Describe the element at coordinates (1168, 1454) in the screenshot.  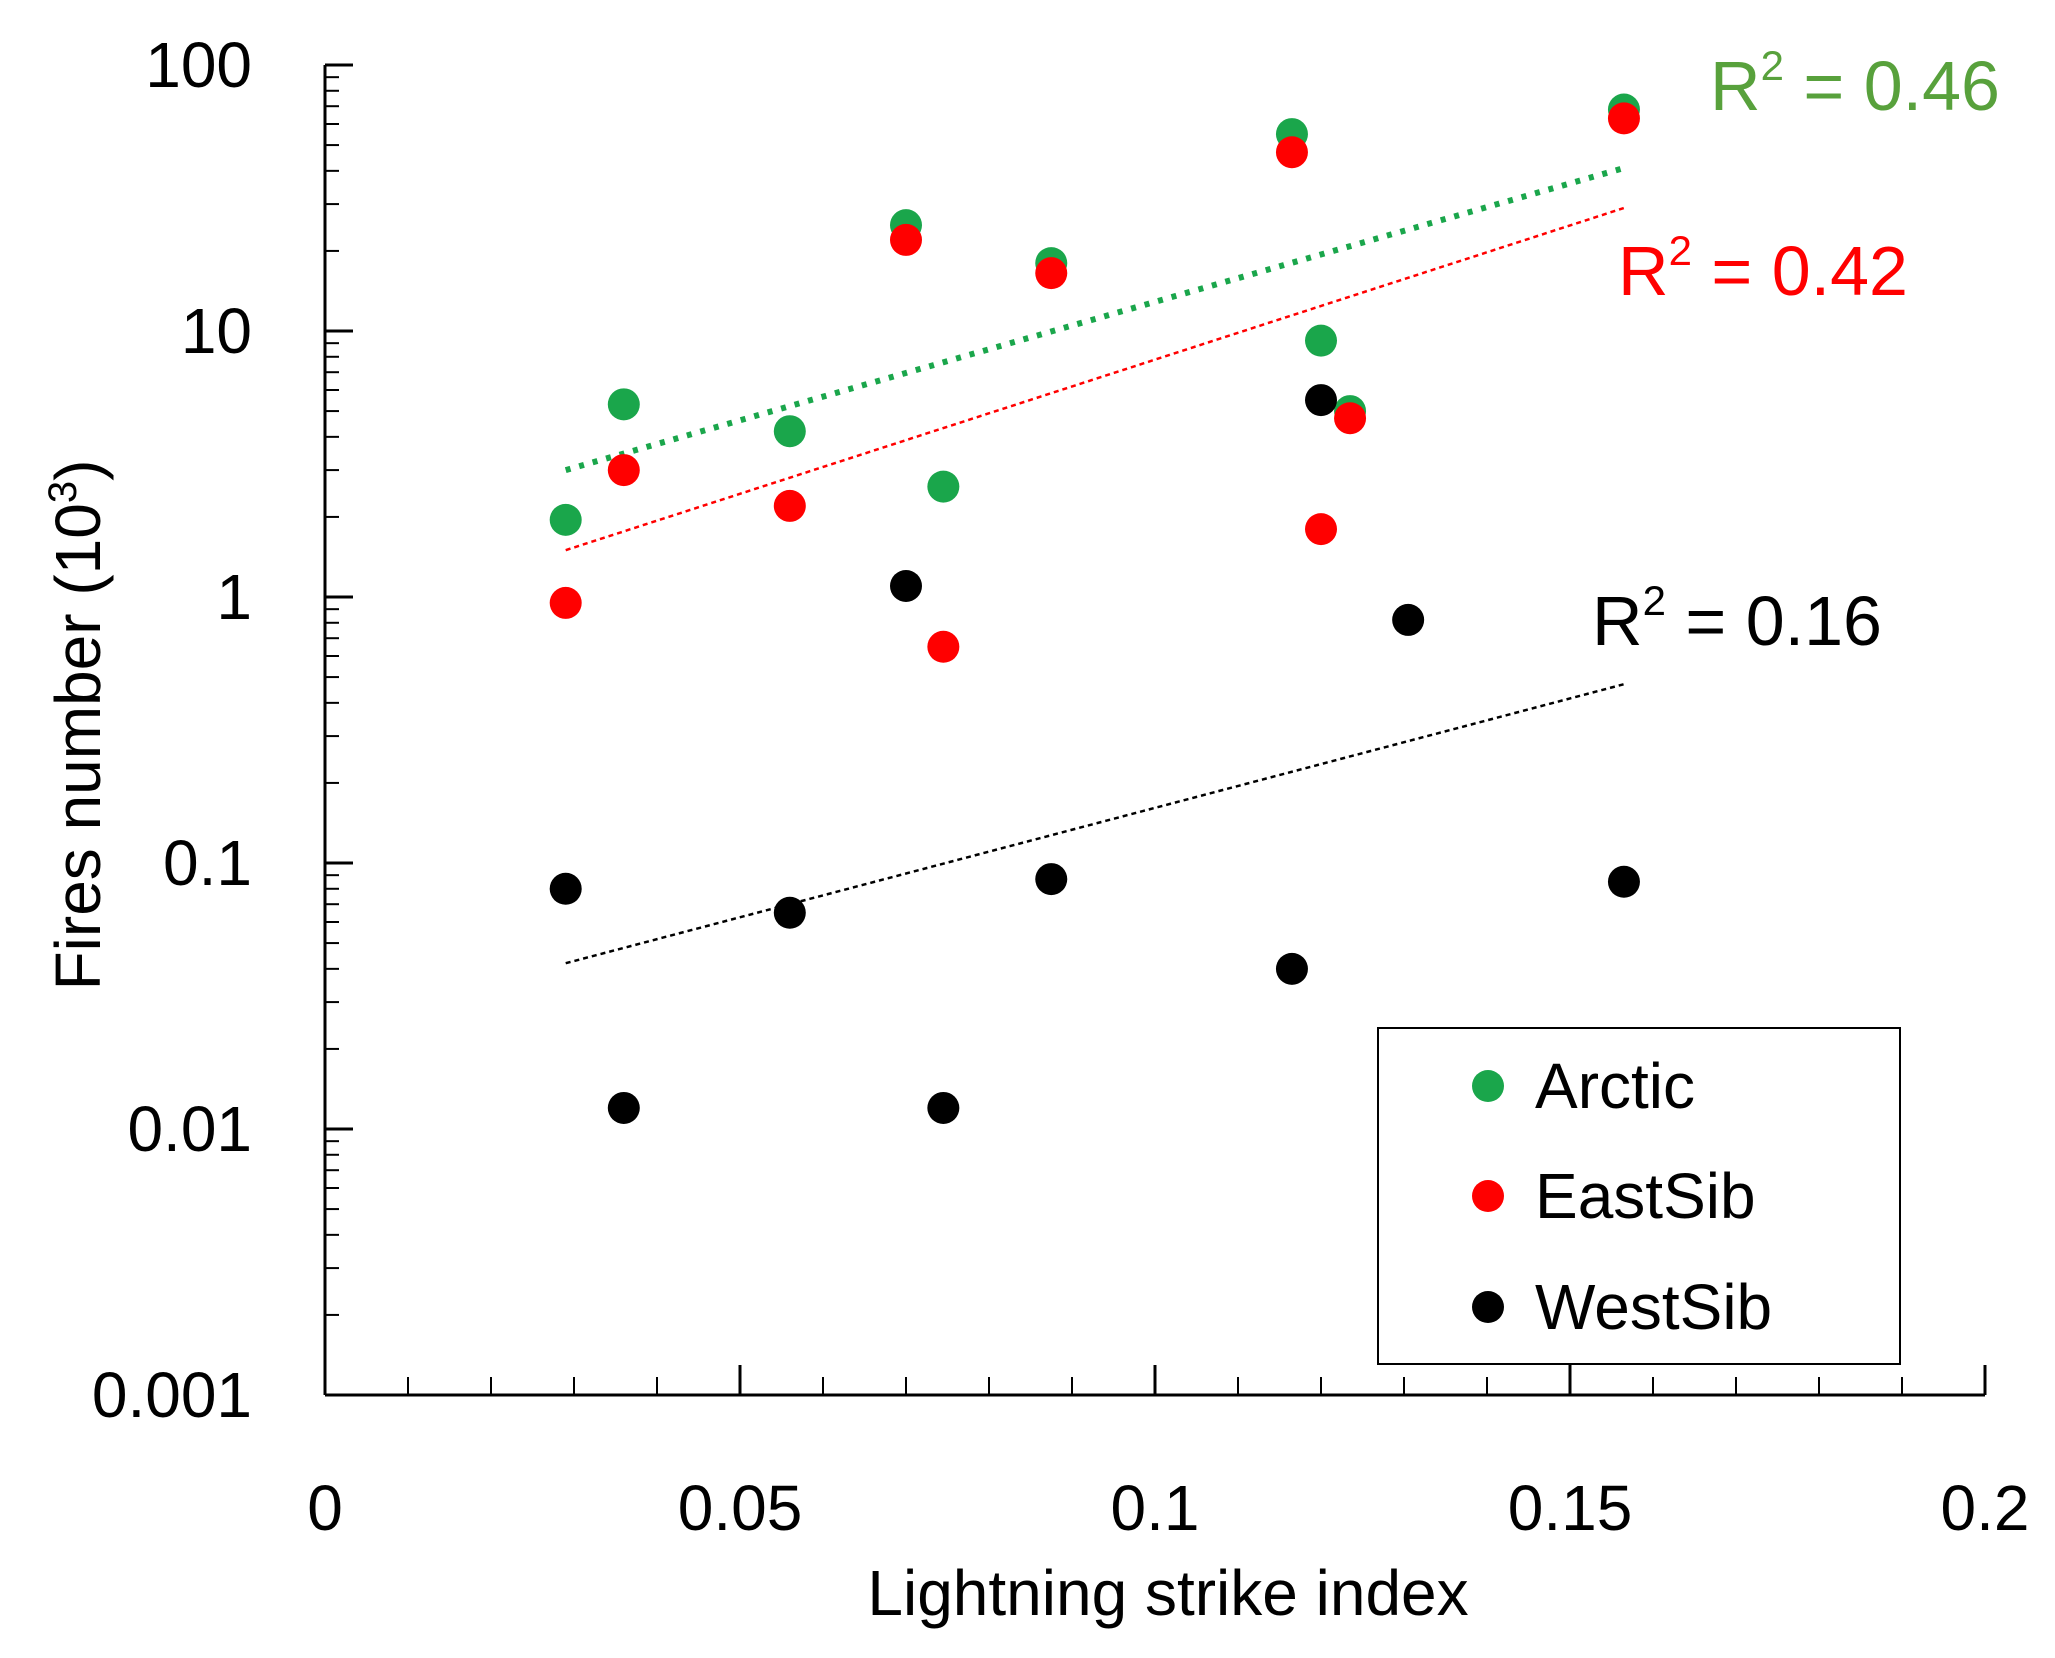
I see `x-ticks: 0 0.05 0.1 0.15 0.2` at that location.